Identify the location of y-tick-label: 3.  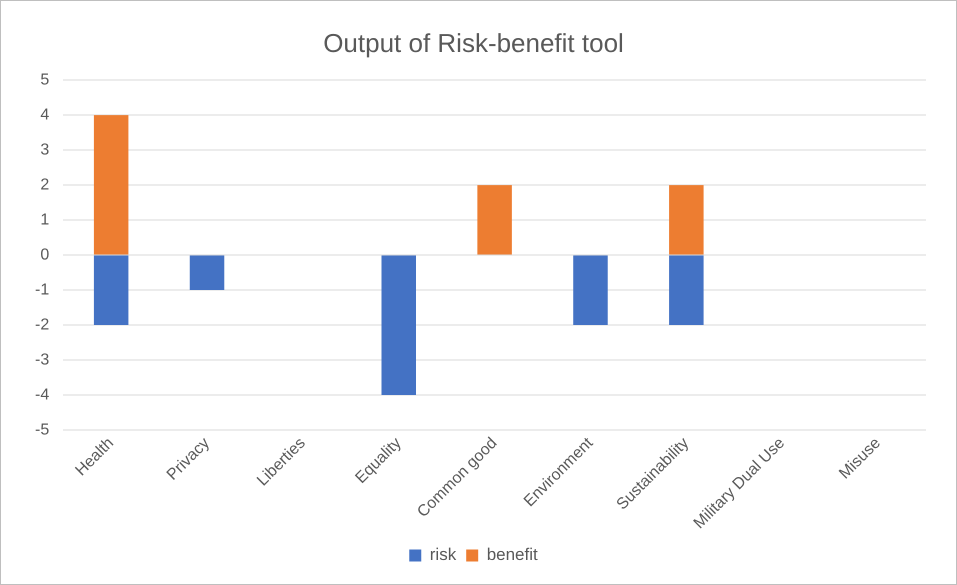
(45, 150).